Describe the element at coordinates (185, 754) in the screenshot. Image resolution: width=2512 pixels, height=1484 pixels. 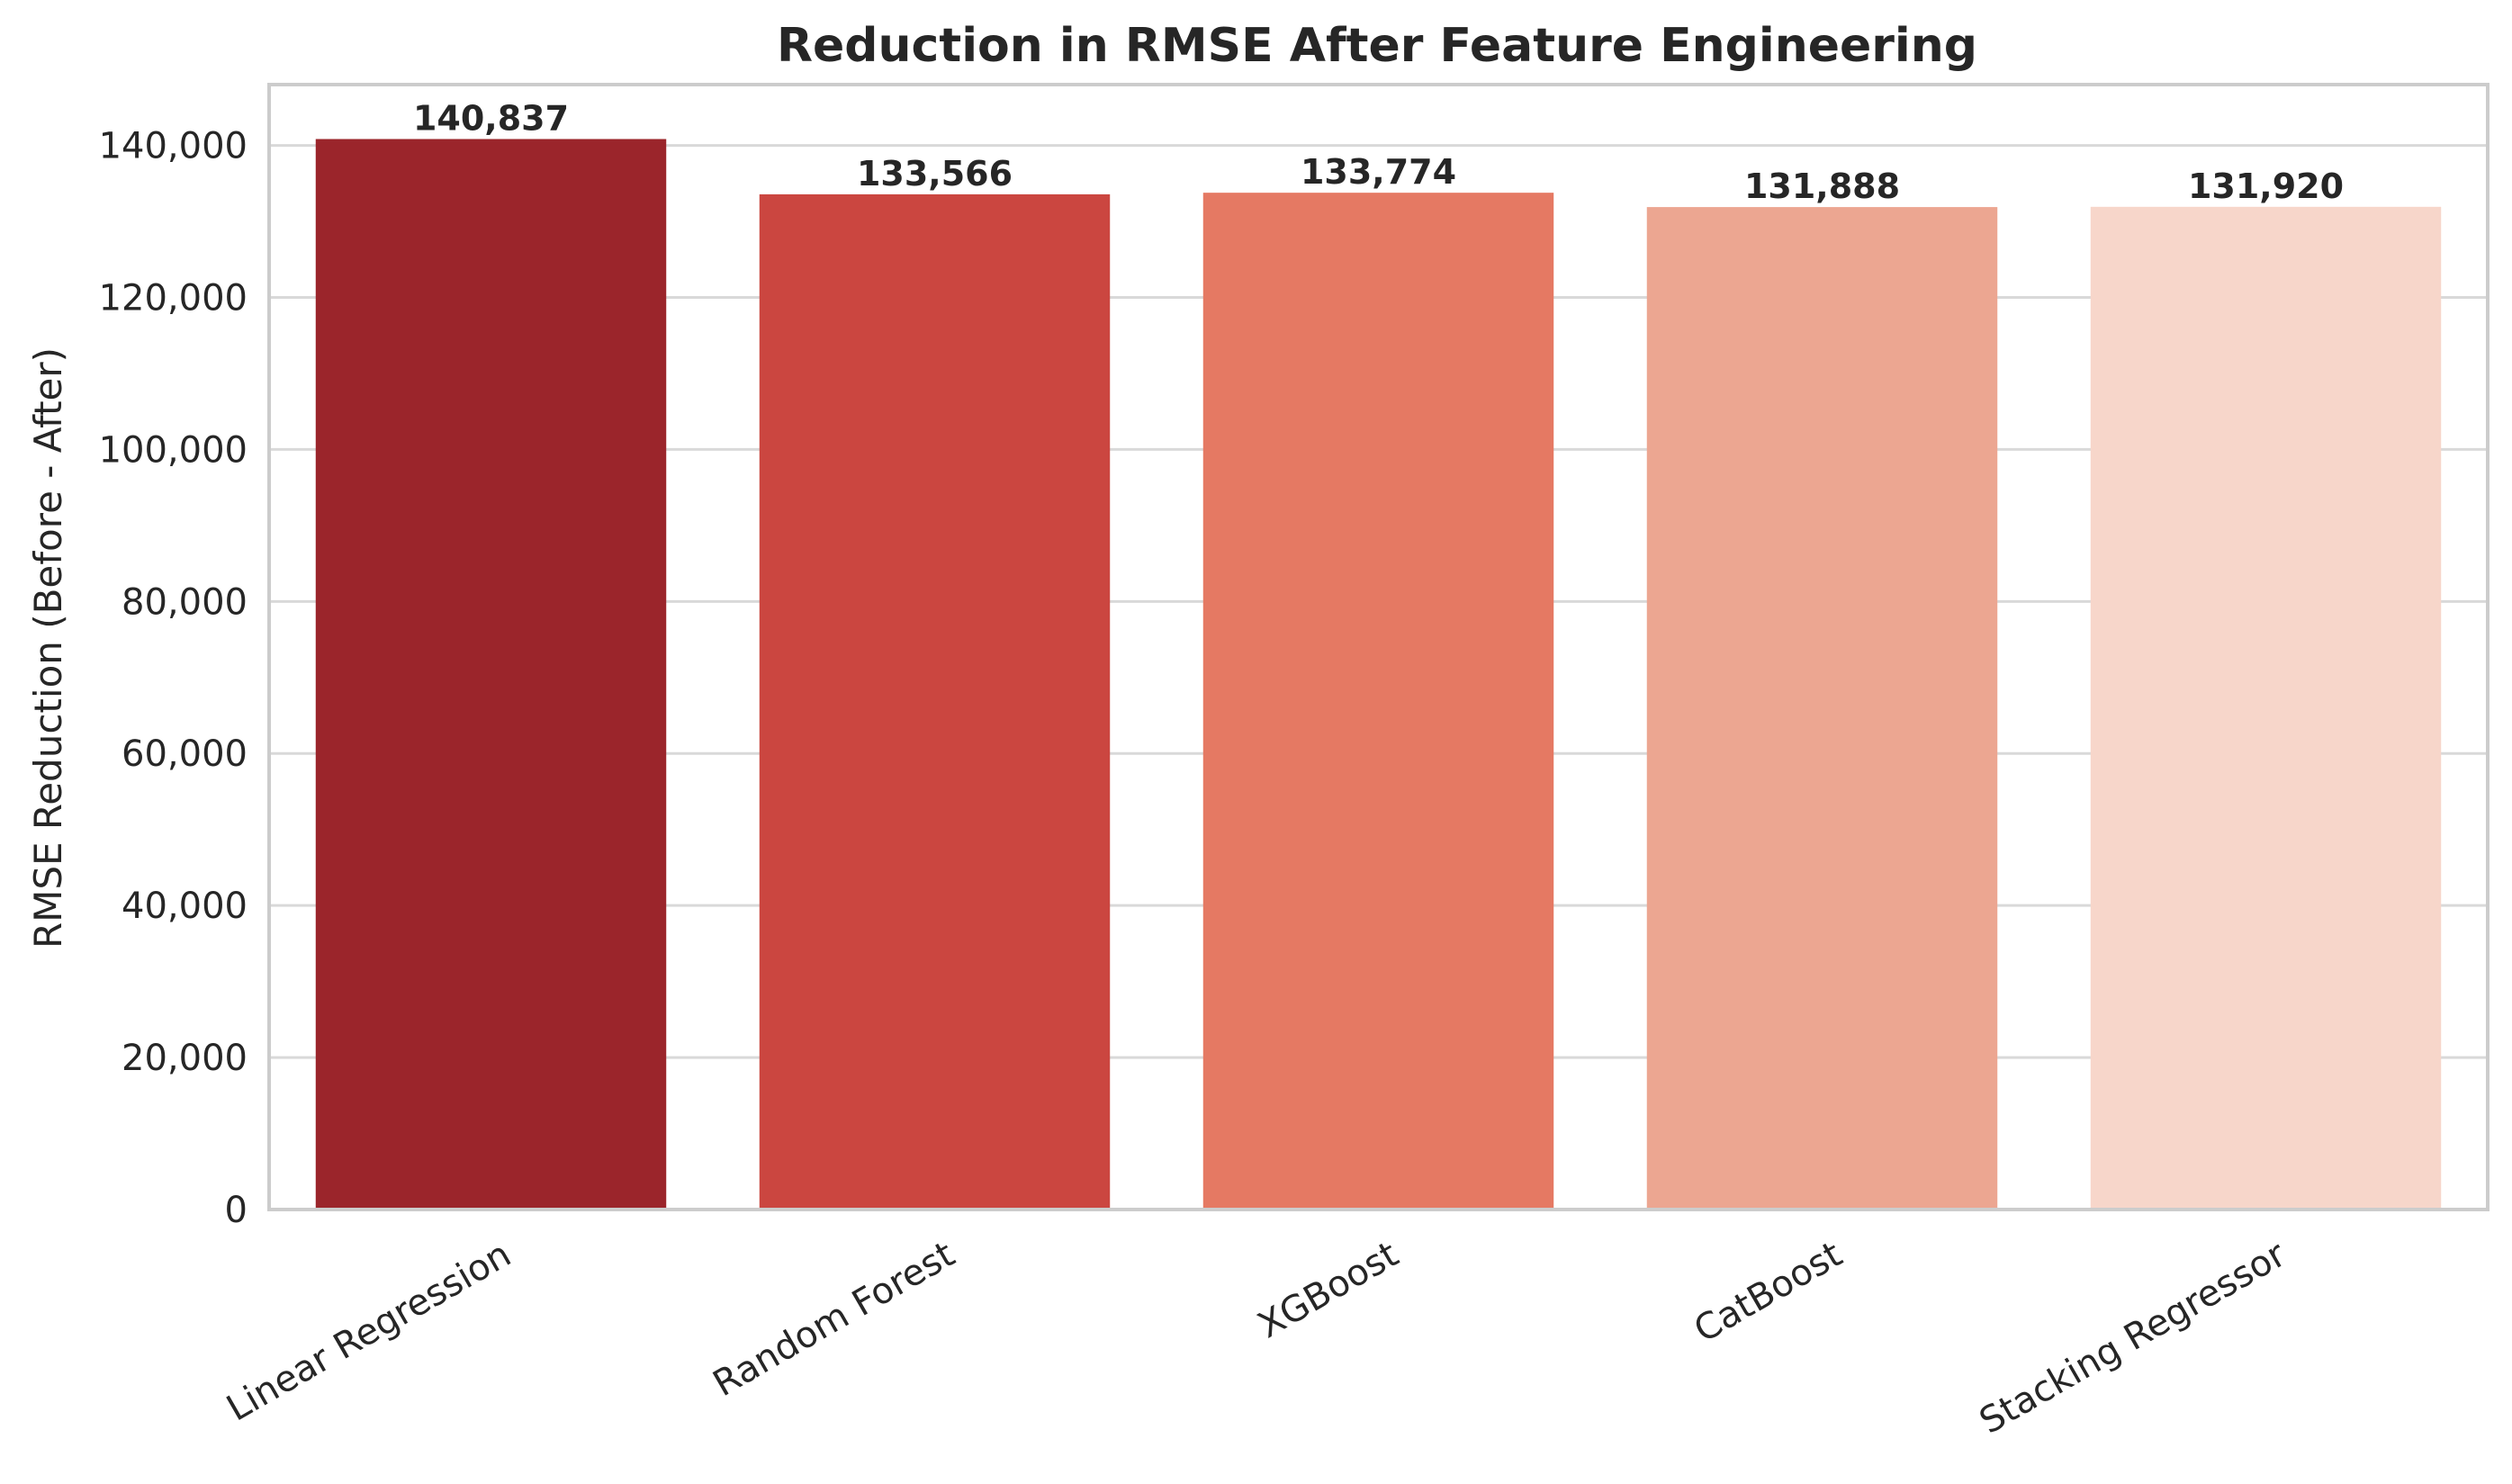
I see `y-tick-label: 60,000` at that location.